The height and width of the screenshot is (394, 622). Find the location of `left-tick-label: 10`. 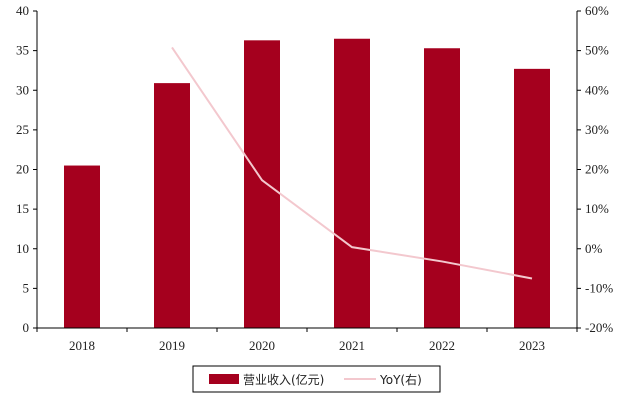

left-tick-label: 10 is located at coordinates (22, 248).